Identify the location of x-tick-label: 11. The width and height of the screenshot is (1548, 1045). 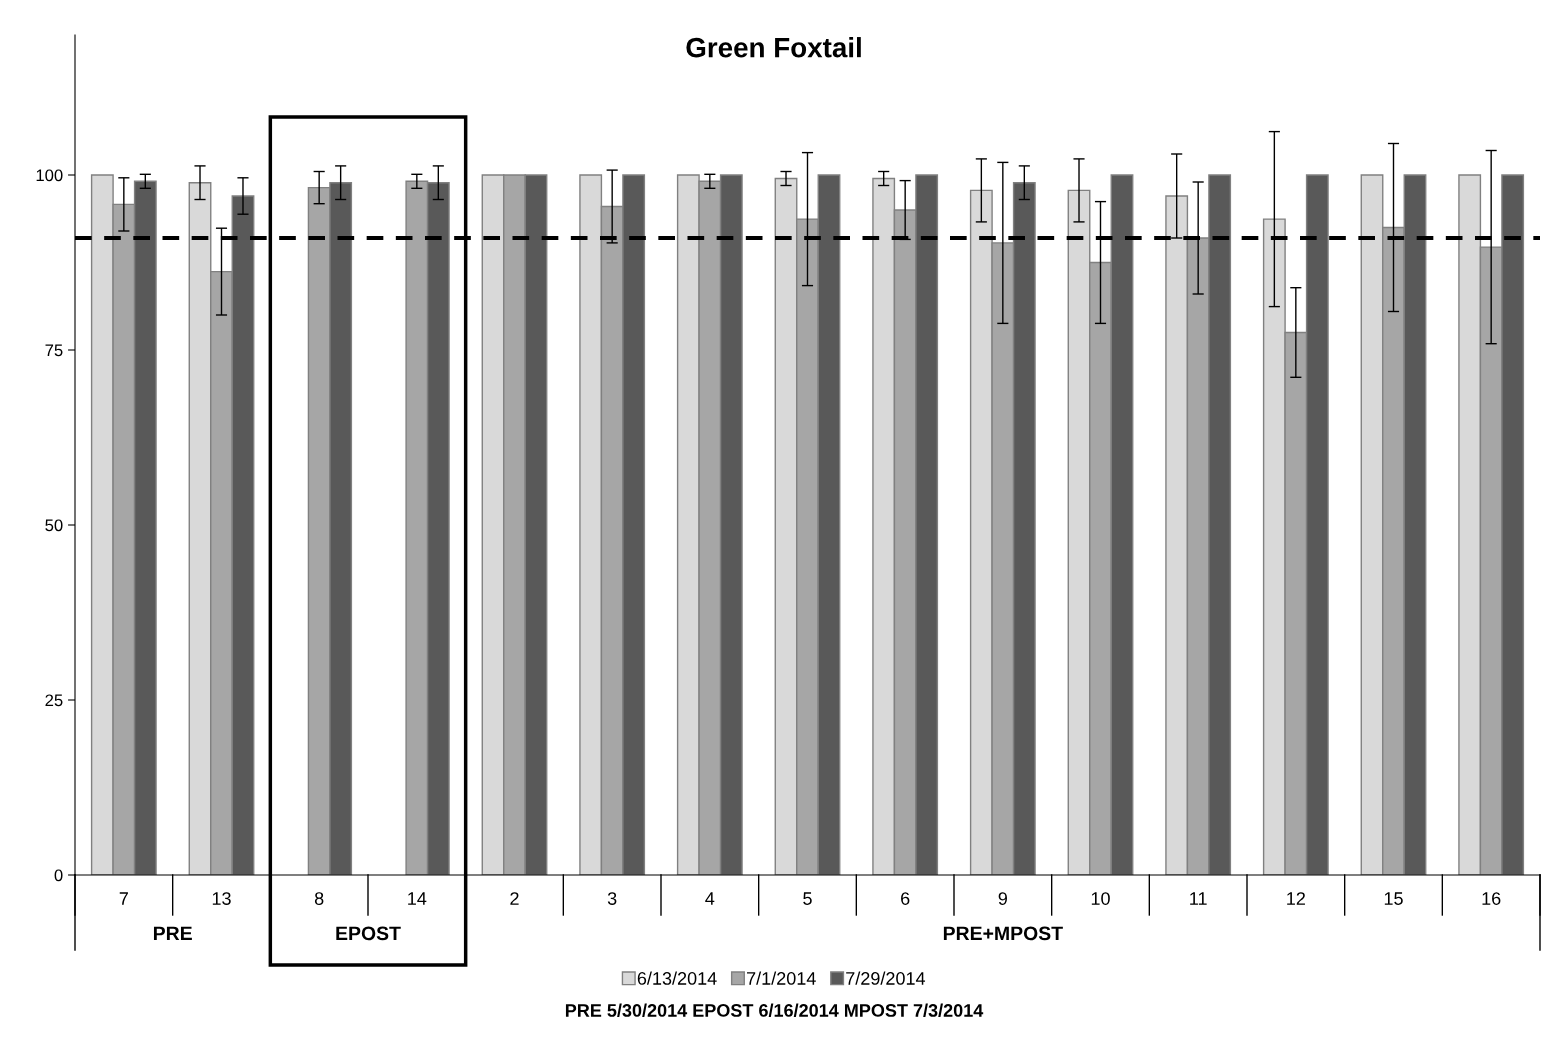
(1198, 898).